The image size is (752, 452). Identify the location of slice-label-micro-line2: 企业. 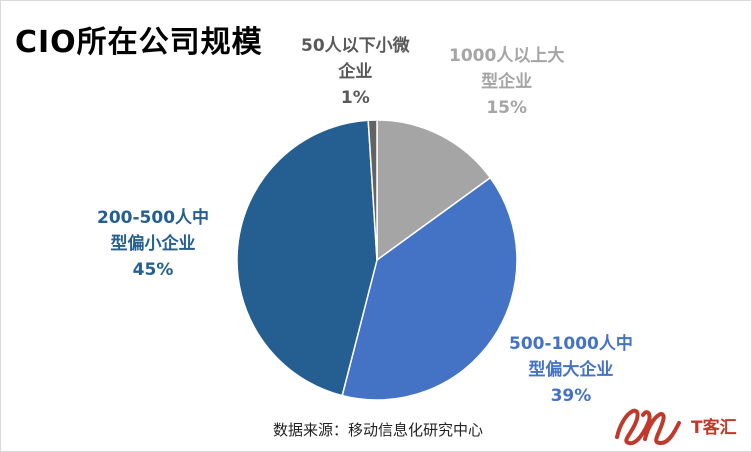
(355, 72).